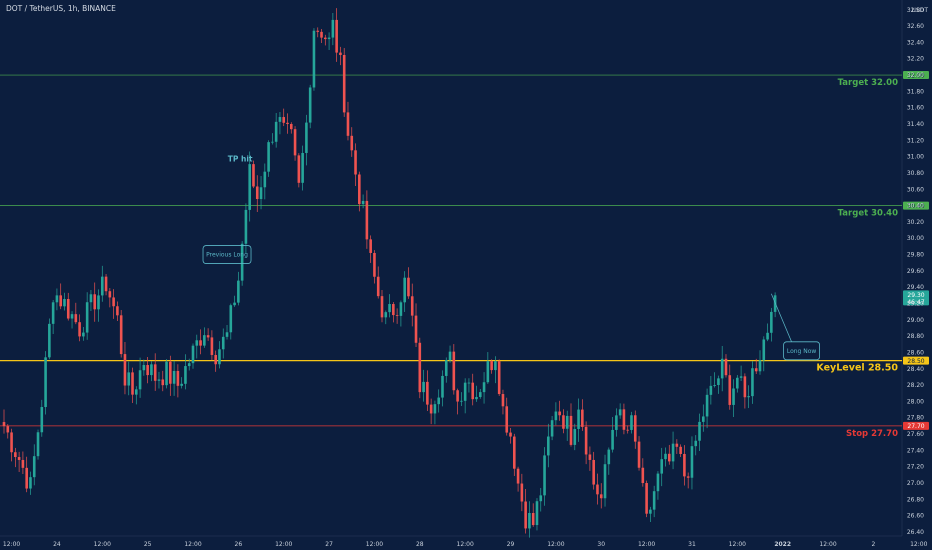 The image size is (932, 550). What do you see at coordinates (61, 8) in the screenshot?
I see `symbol-title: DOT / TetherUS, 1h, BINANCE` at bounding box center [61, 8].